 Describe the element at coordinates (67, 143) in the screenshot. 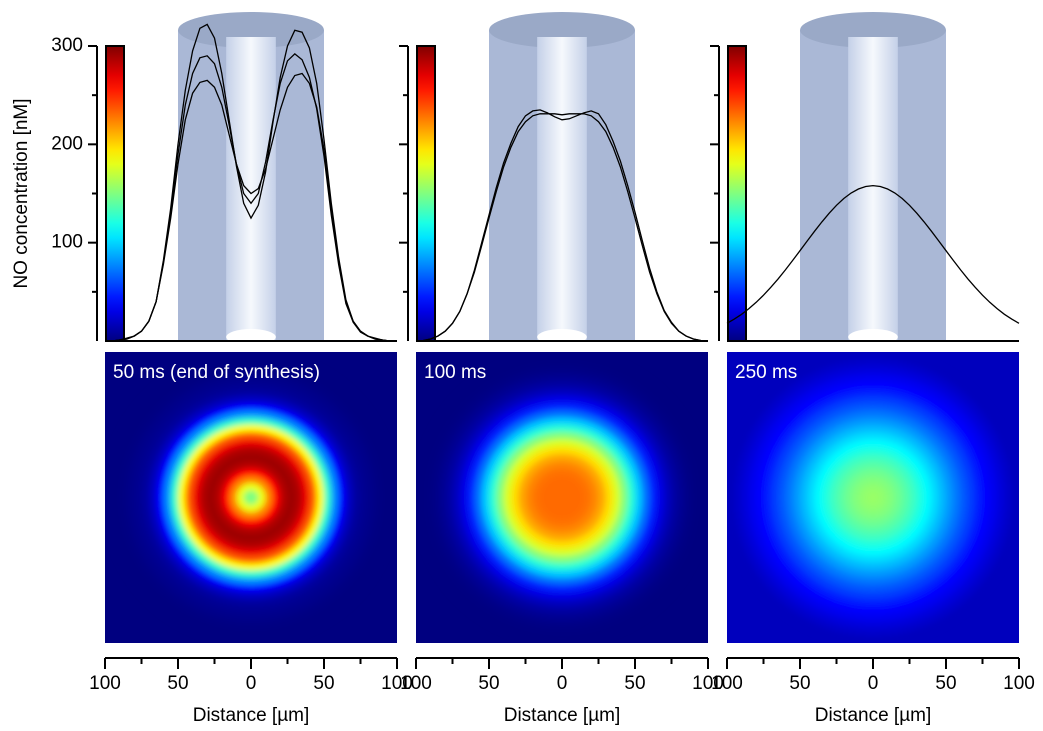

I see `y-tick-label: 200` at that location.